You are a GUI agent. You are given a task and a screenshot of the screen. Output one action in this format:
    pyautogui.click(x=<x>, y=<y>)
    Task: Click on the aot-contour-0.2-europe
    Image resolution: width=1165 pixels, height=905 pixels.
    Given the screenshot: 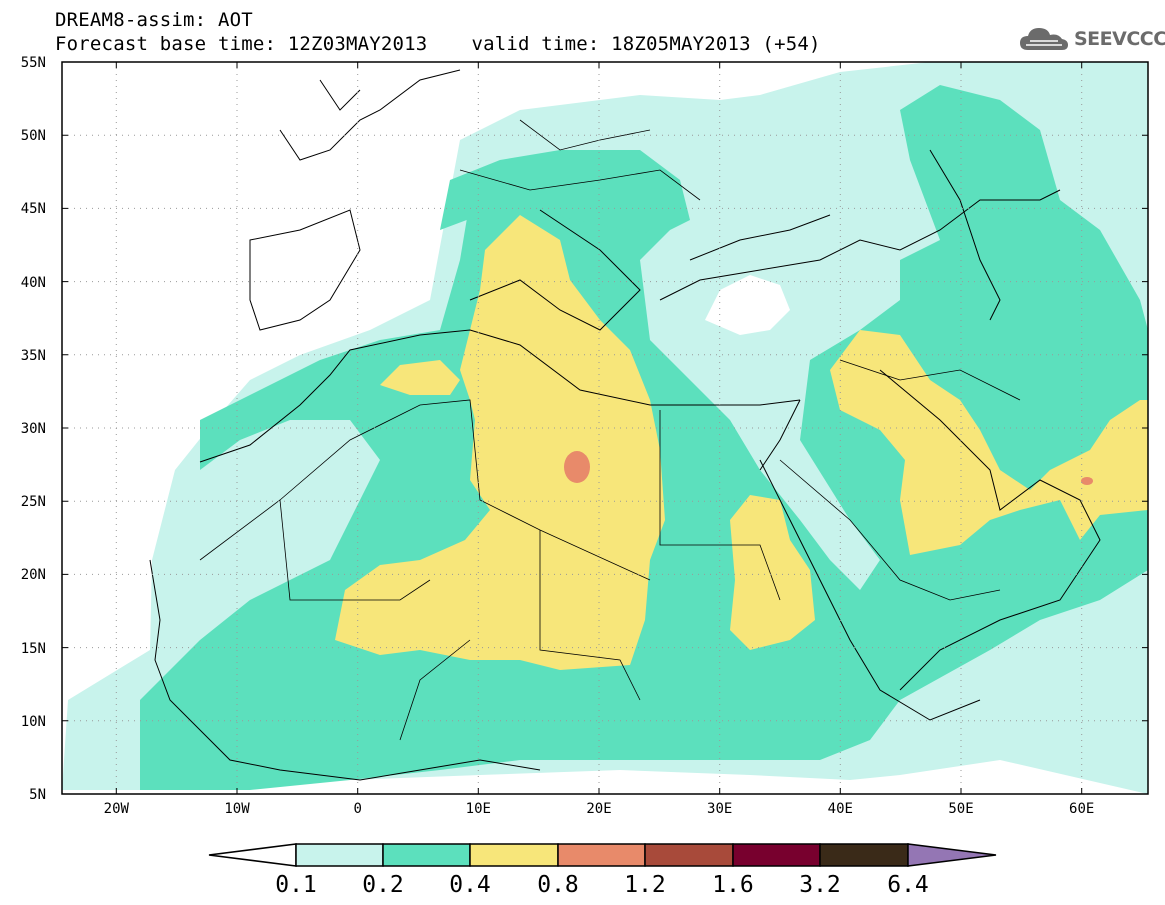 What is the action you would take?
    pyautogui.click(x=565, y=192)
    